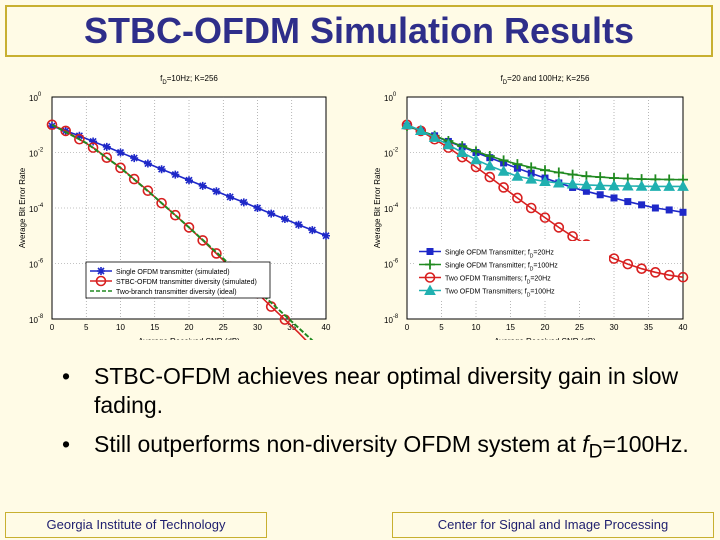  I want to click on series-line, so click(182, 231).